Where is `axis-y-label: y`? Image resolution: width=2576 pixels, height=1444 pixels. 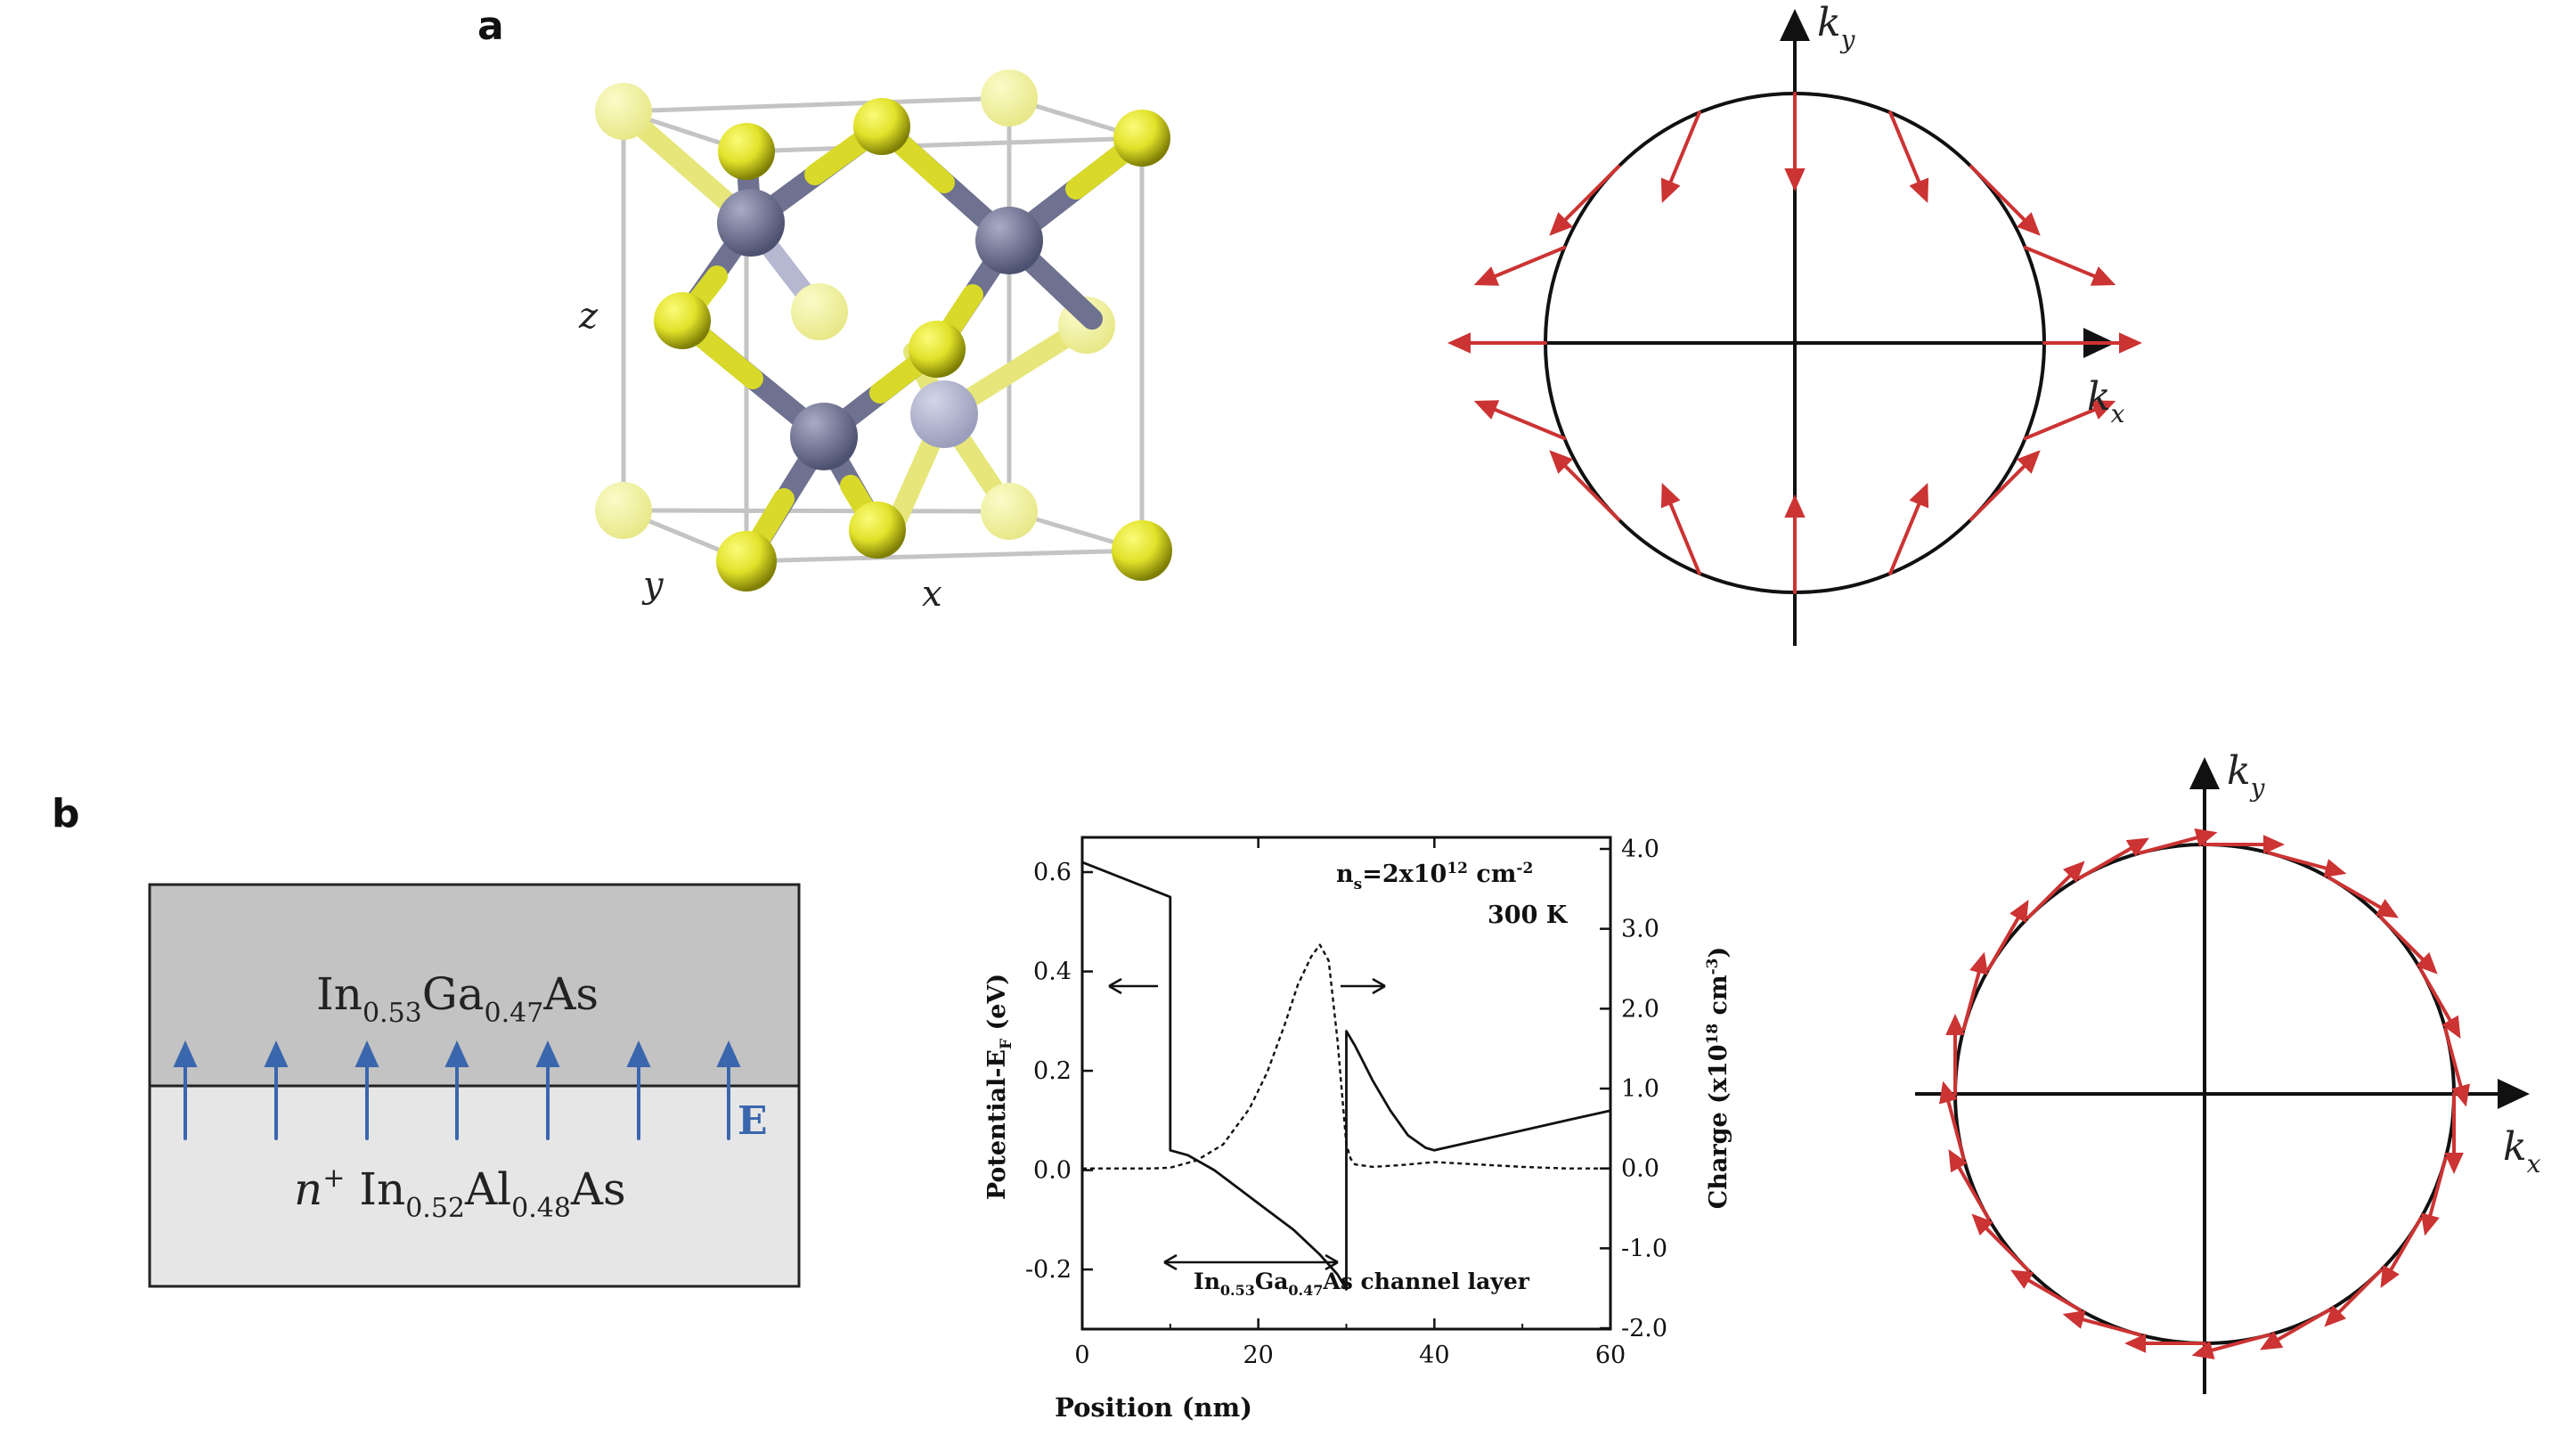 axis-y-label: y is located at coordinates (653, 586).